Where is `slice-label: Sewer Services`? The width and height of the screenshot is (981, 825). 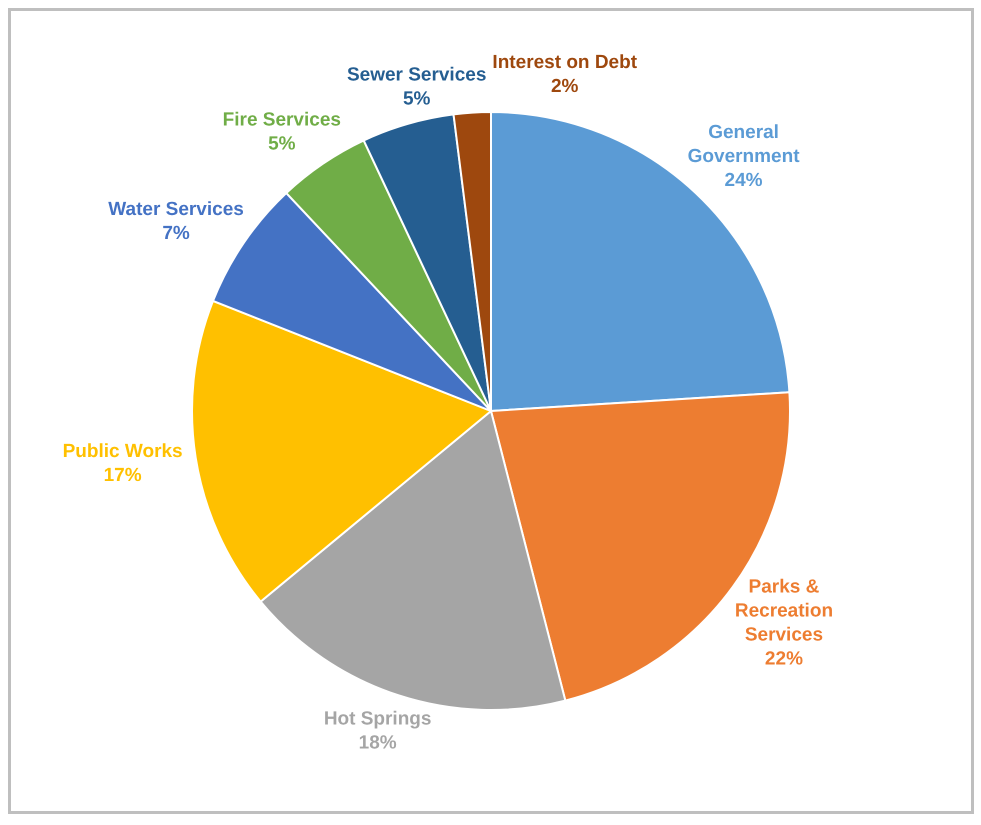 slice-label: Sewer Services is located at coordinates (416, 75).